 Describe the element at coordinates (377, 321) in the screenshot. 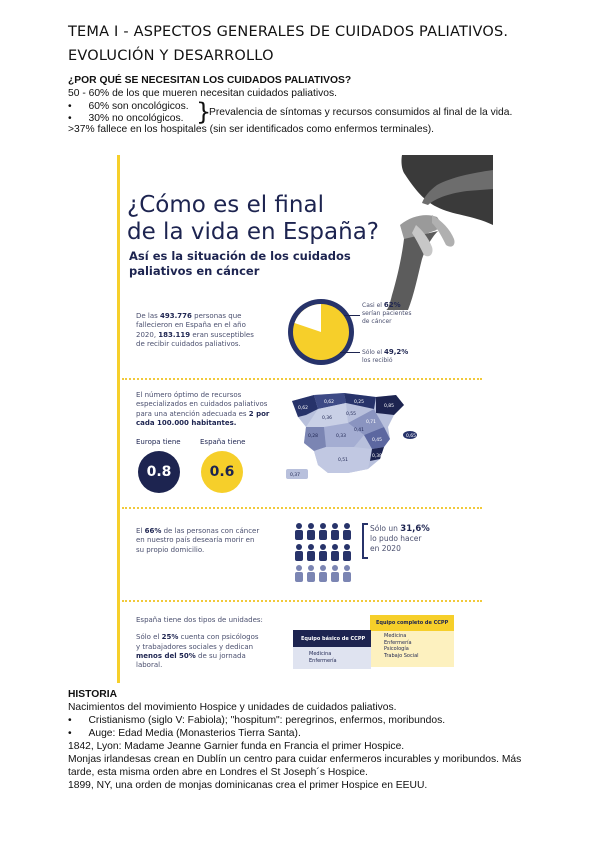

I see `donut-top-l3: de cáncer` at that location.